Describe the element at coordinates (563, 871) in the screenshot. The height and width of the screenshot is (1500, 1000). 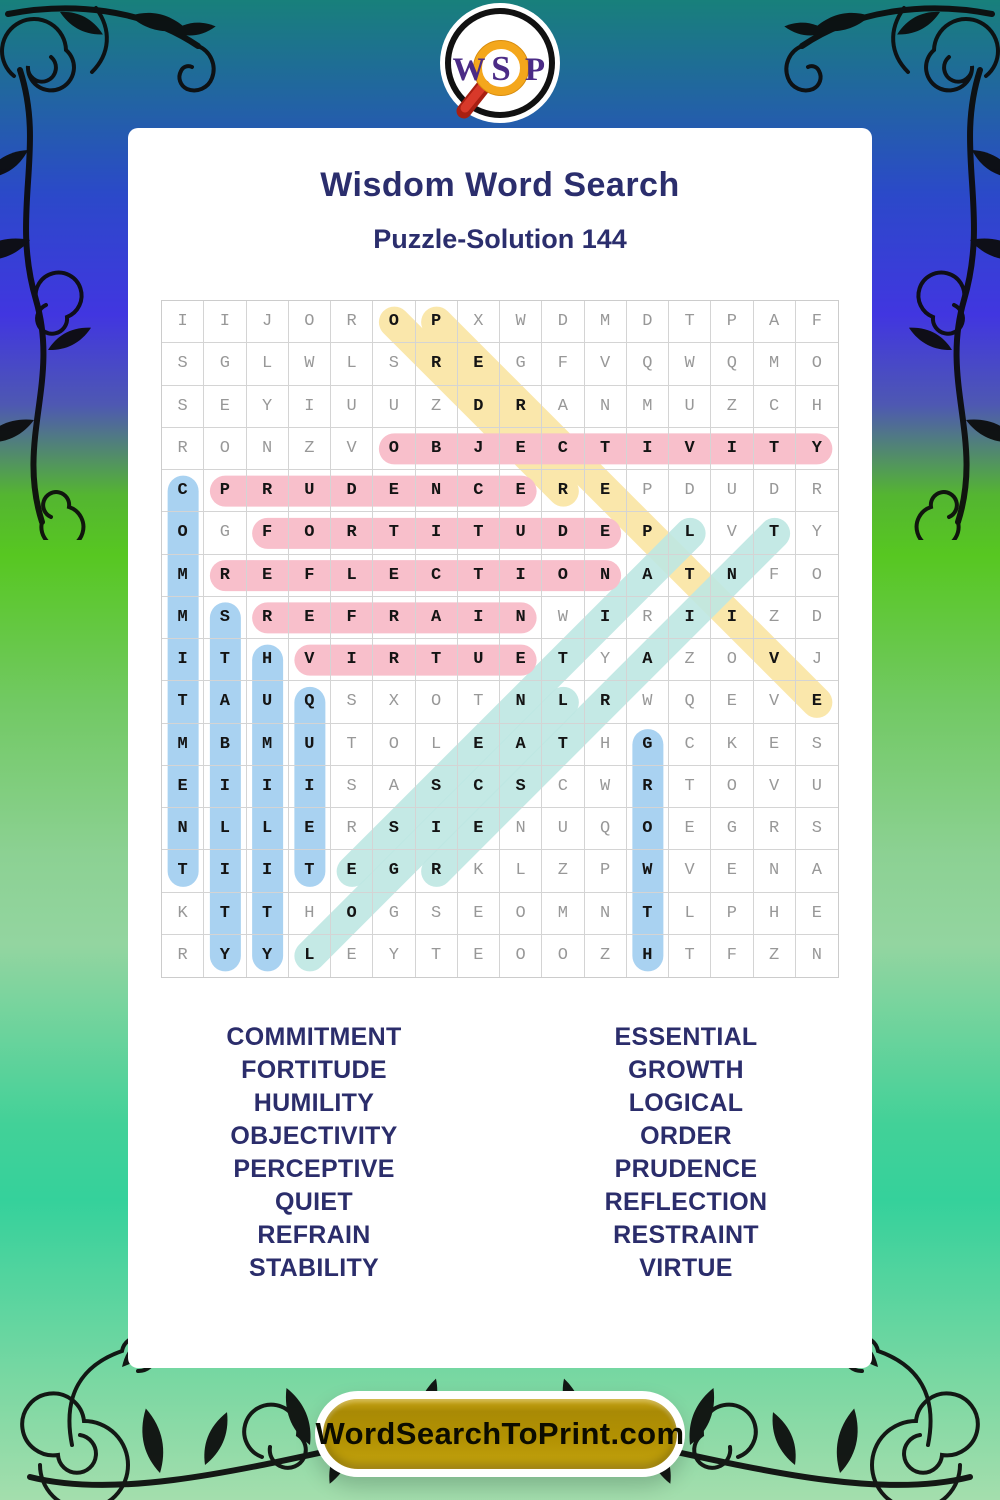
I see `grid-cell: Z` at that location.